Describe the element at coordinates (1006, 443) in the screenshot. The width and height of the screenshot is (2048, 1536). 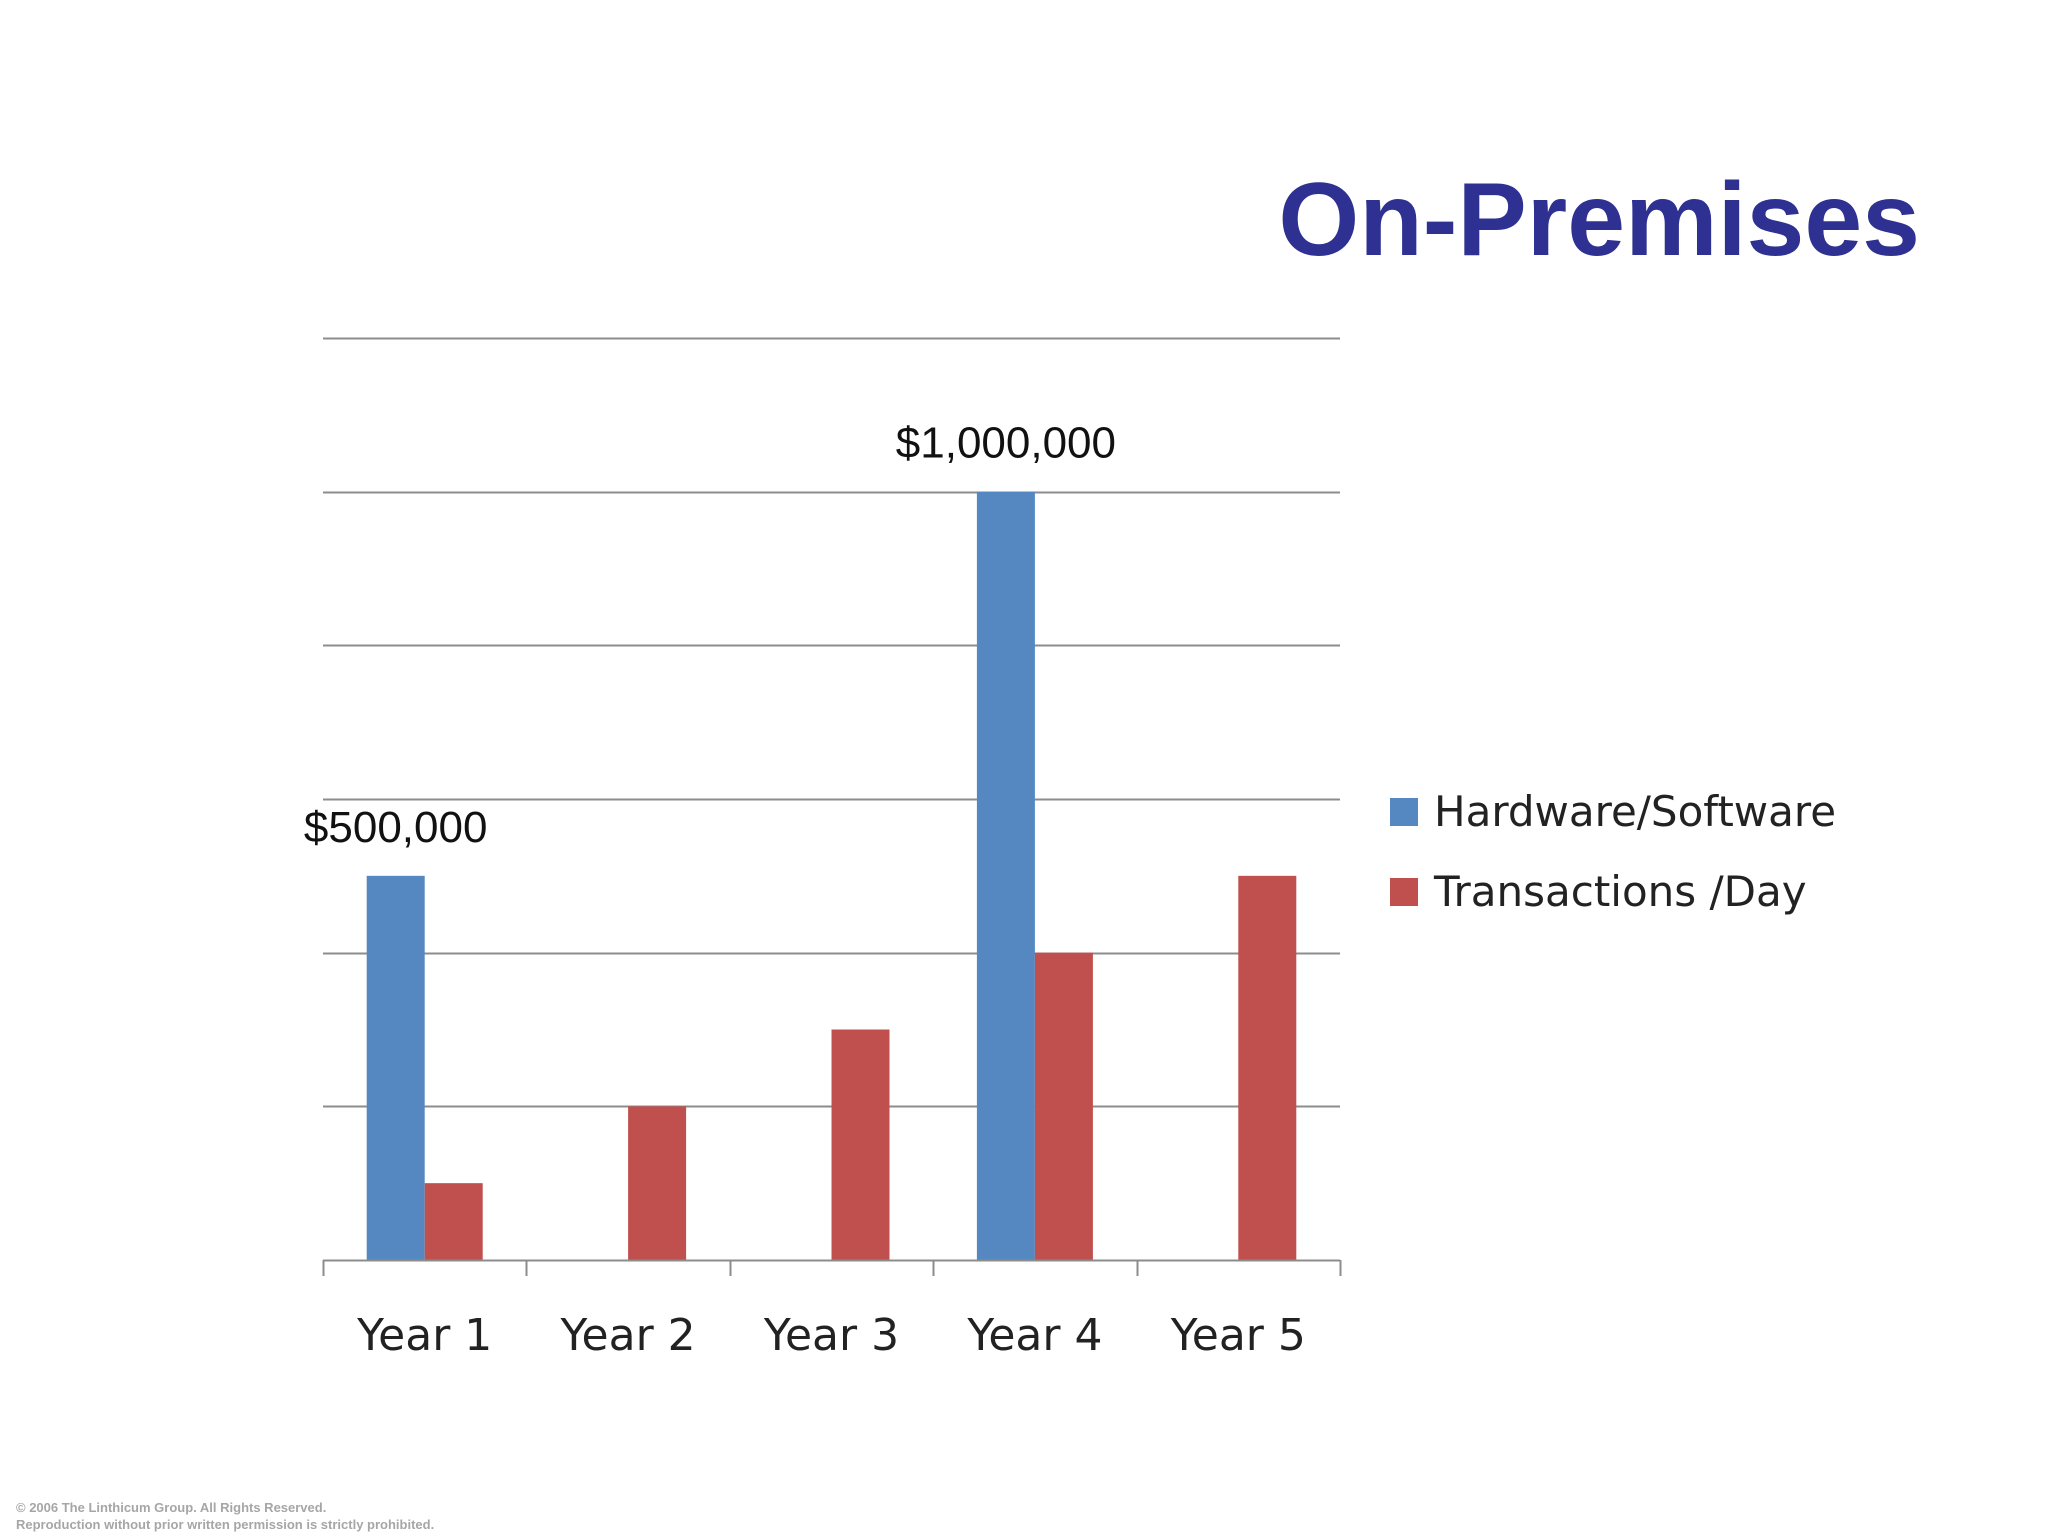
I see `data-label: $1,000,000` at that location.